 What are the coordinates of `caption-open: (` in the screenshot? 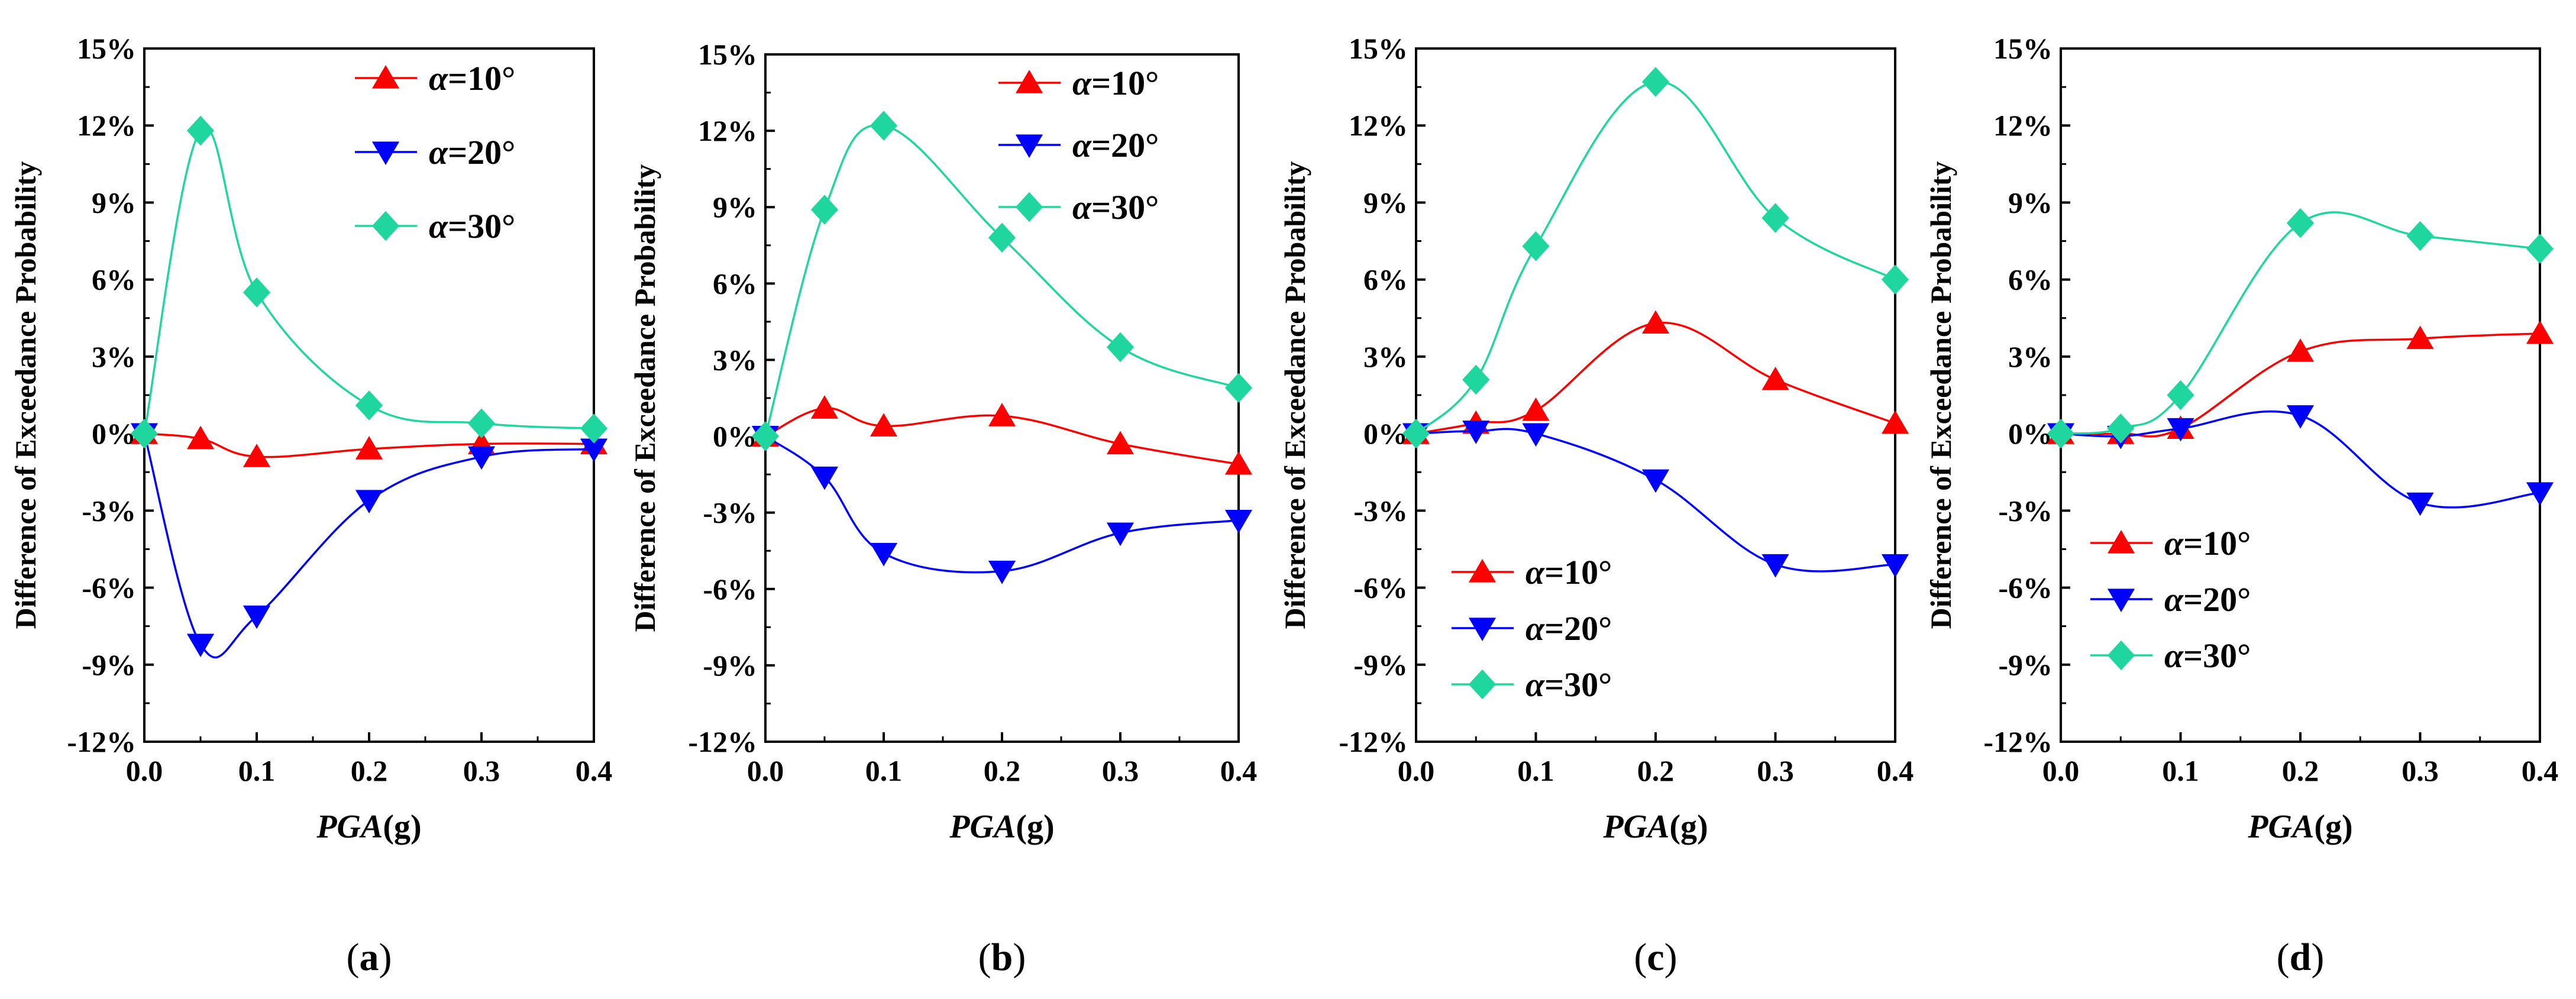 It's located at (2283, 957).